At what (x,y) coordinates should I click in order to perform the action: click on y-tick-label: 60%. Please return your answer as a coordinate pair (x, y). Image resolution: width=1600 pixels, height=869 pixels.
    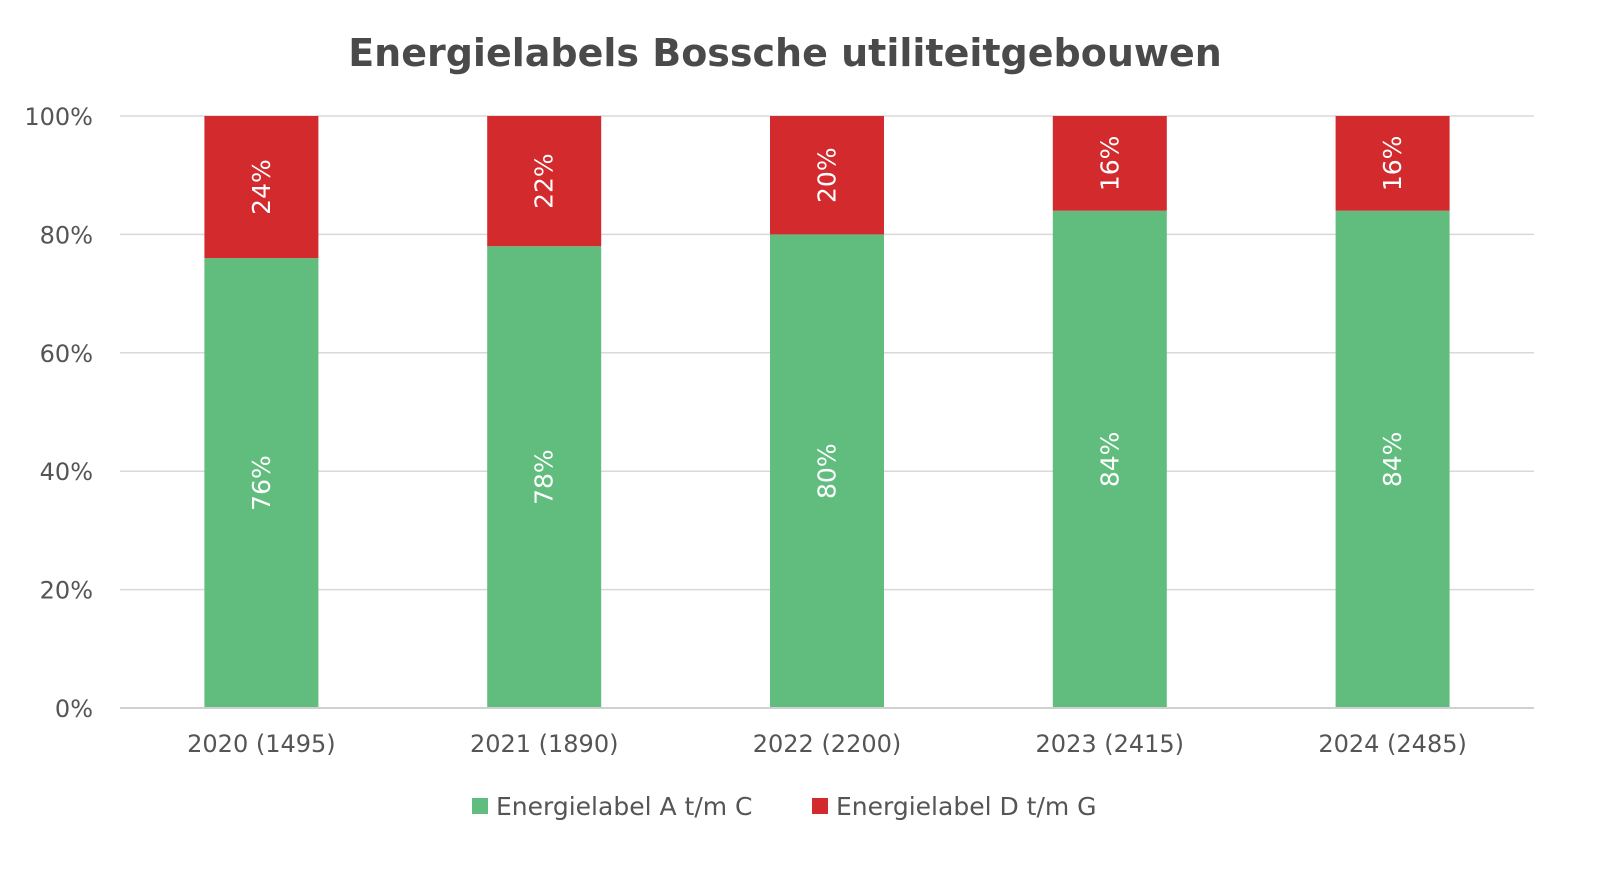
    Looking at the image, I should click on (66, 354).